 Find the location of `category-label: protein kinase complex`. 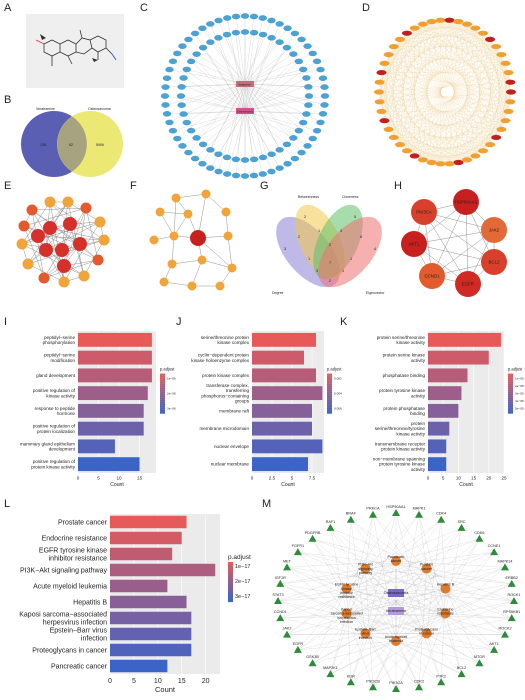

category-label: protein kinase complex is located at coordinates (226, 375).